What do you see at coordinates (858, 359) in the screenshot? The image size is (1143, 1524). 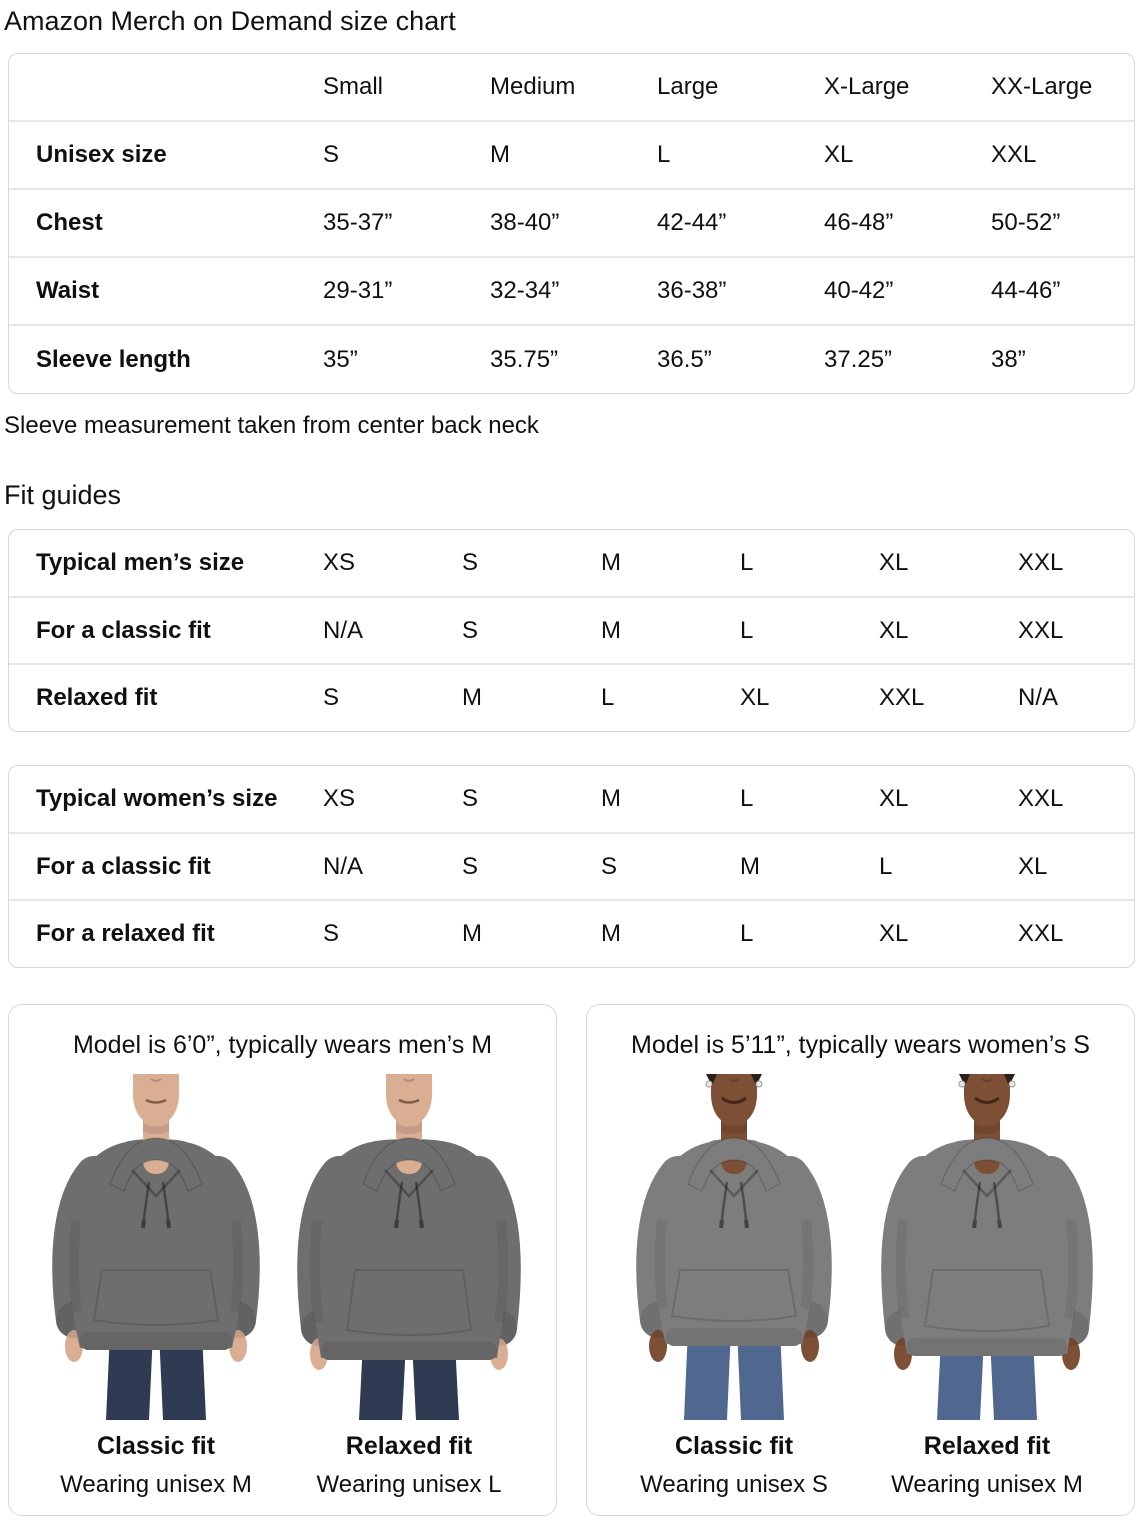 I see `table-cell: 37.25”` at bounding box center [858, 359].